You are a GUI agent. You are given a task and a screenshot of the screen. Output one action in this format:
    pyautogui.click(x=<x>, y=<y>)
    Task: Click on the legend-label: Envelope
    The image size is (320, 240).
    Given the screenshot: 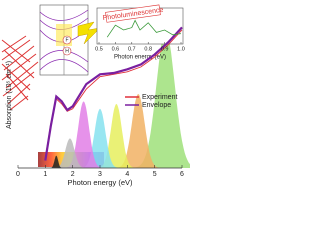 What is the action you would take?
    pyautogui.click(x=156, y=105)
    